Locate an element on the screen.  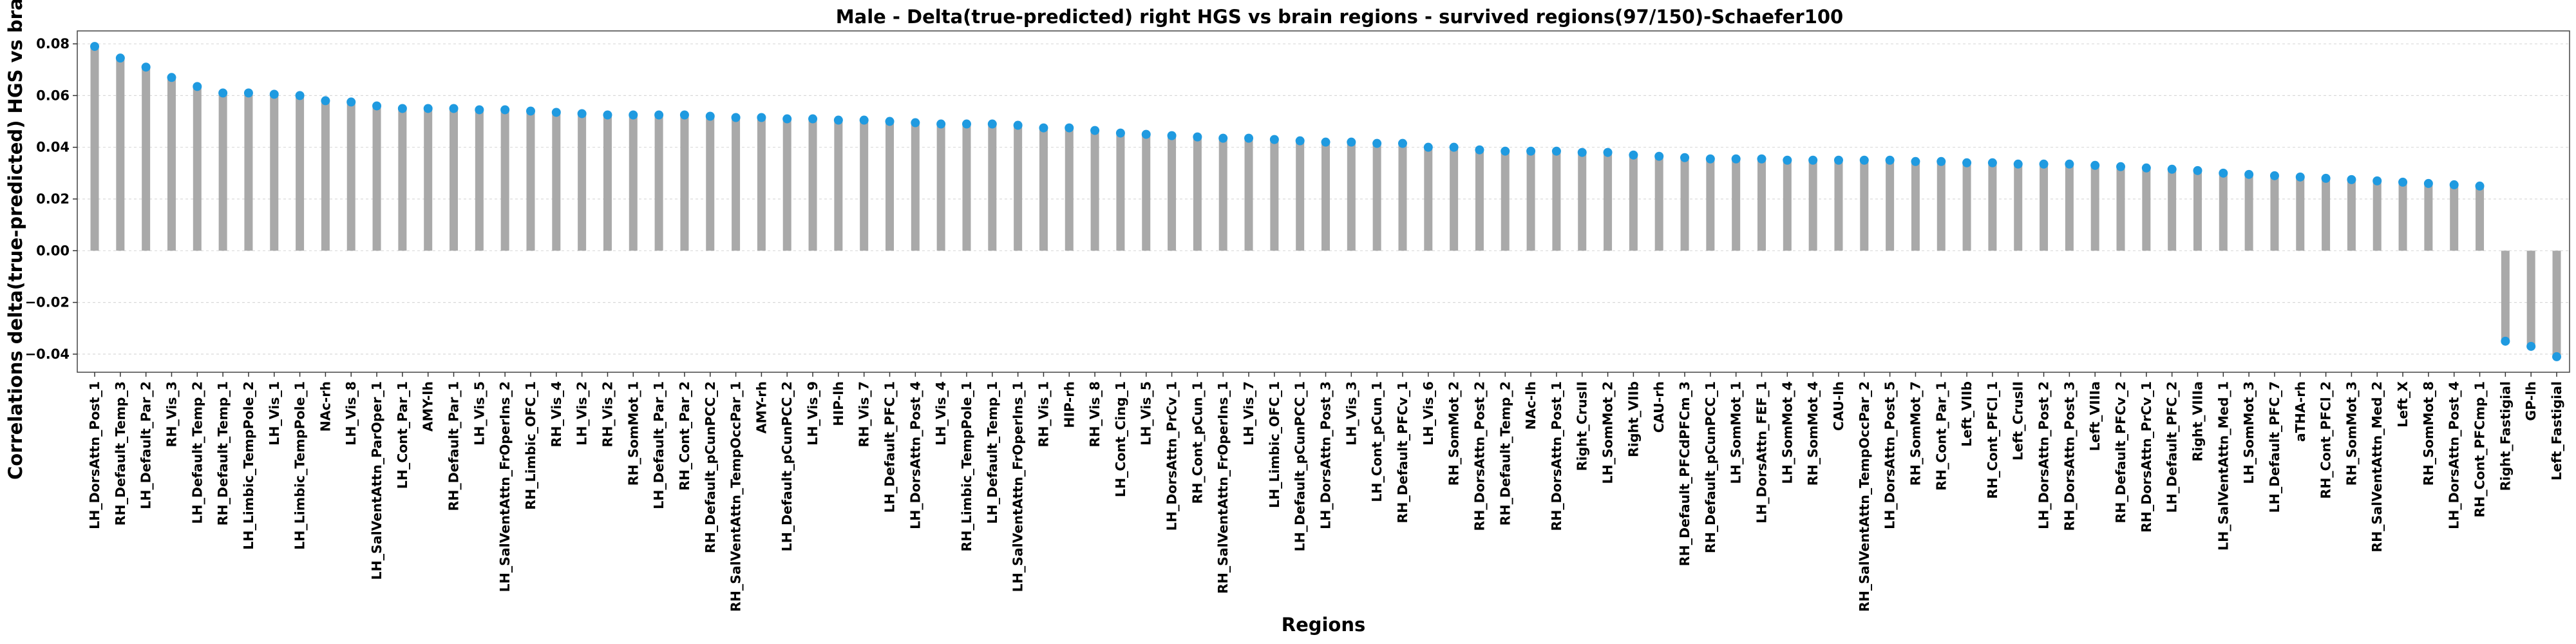
x-tick-label: LH_Default_Temp_2 is located at coordinates (197, 452).